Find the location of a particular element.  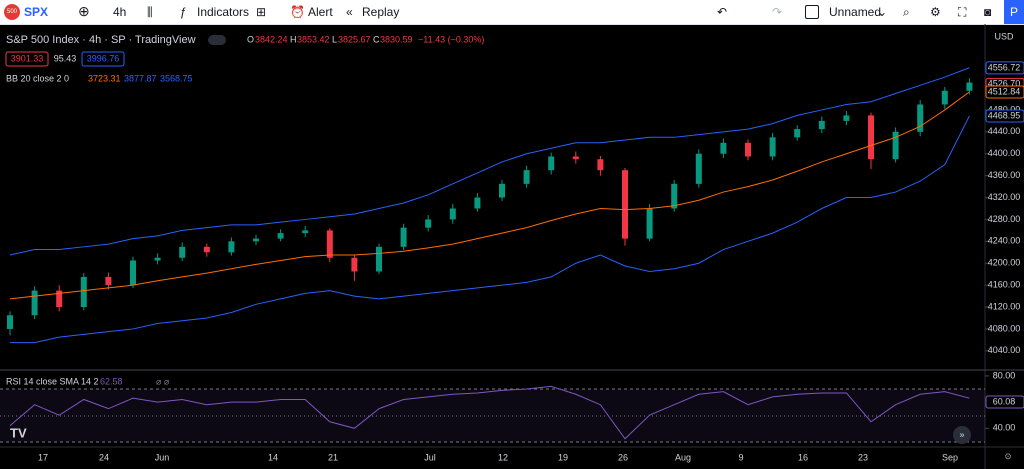

scroll-icon: » is located at coordinates (961, 434).